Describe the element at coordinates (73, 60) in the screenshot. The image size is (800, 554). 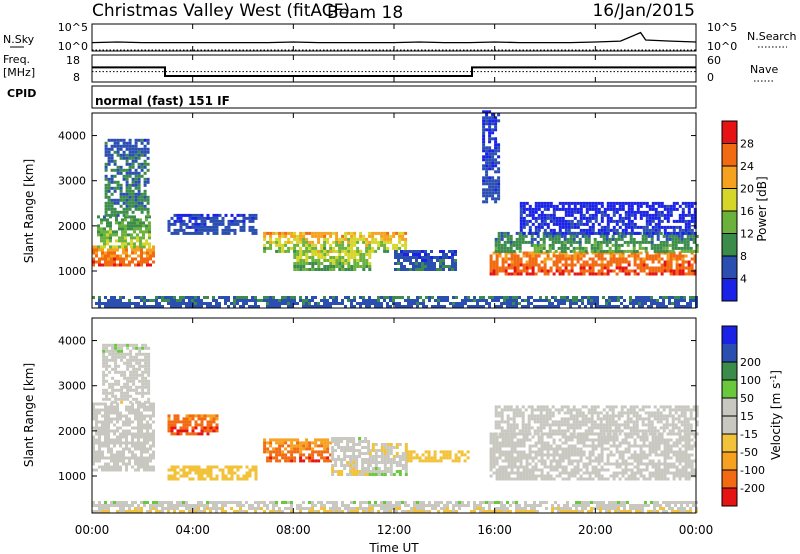
I see `freq-tick-top: 18` at that location.